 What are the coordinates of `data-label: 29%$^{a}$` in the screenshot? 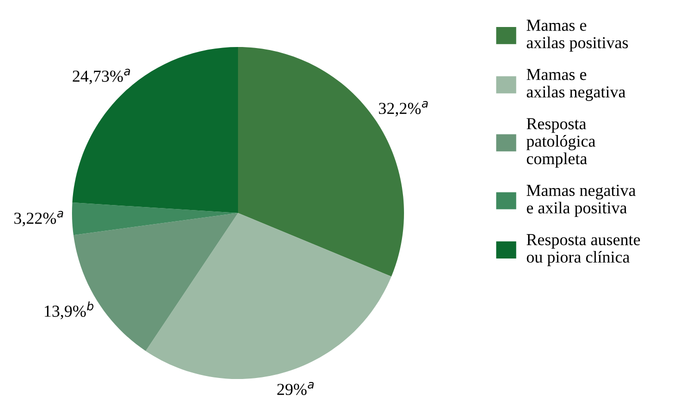 It's located at (295, 389).